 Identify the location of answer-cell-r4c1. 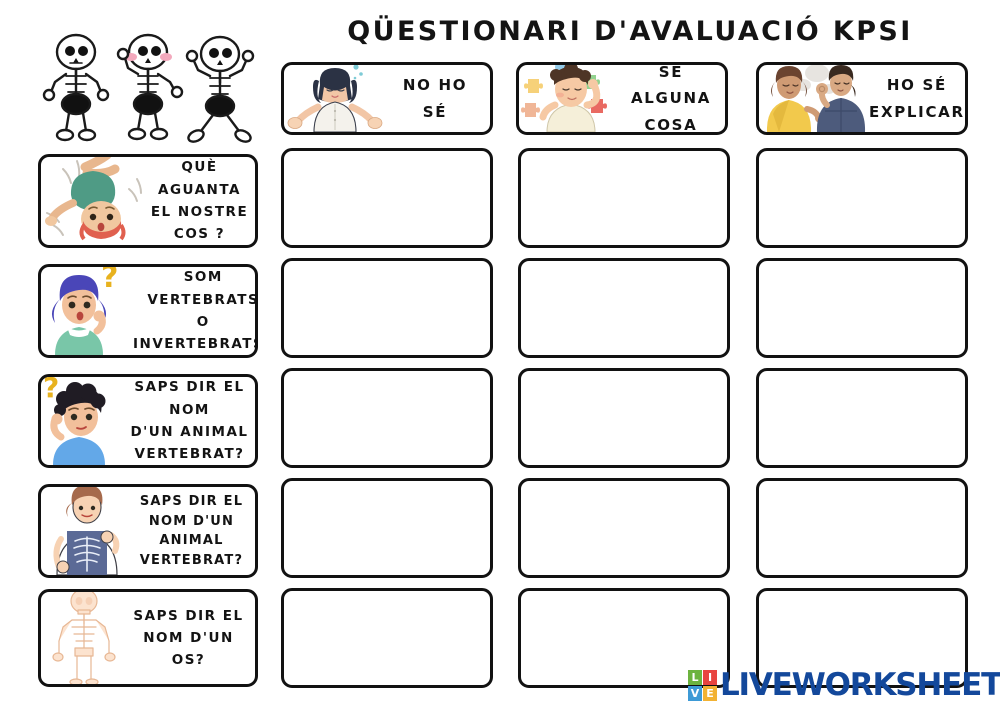
(387, 528).